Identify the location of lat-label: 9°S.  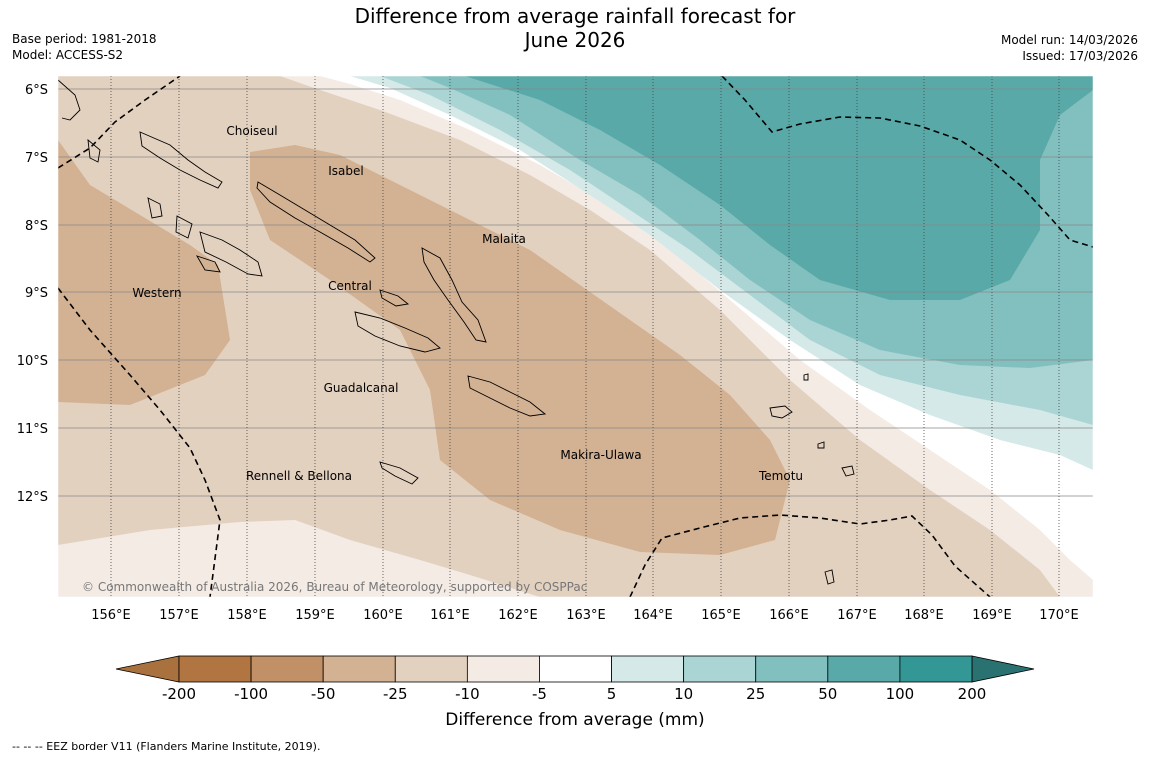
(36, 293).